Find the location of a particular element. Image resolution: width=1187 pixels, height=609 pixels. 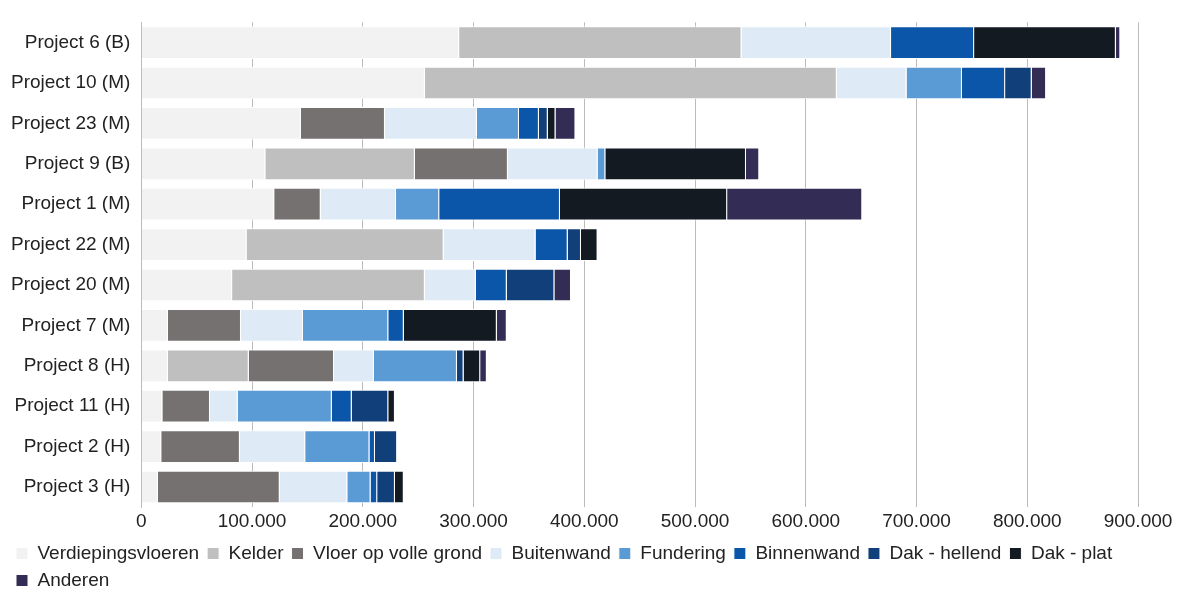

x-tick-label: 500.000 is located at coordinates (695, 520).